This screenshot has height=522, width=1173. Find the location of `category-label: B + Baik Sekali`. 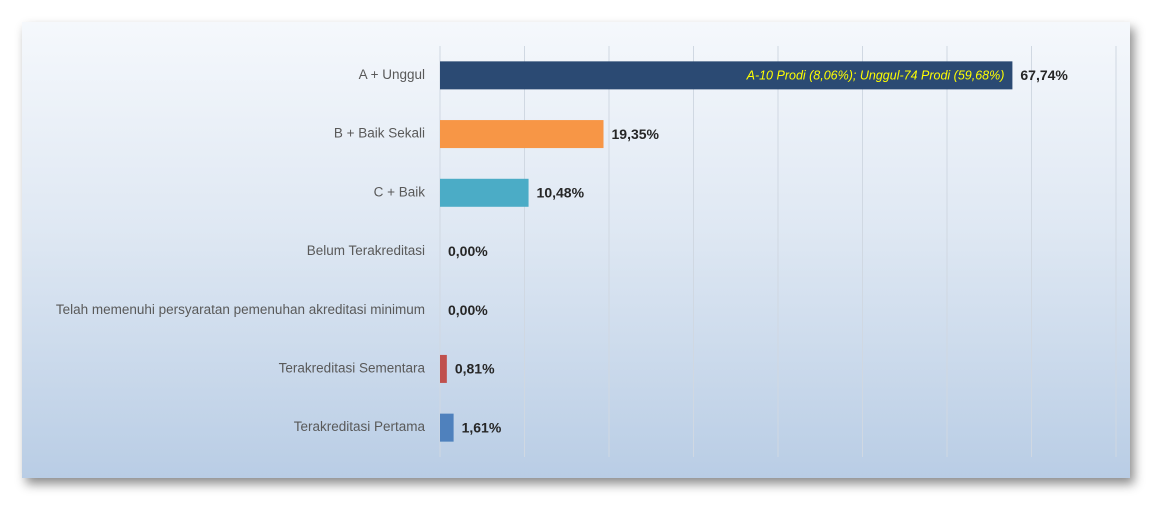

category-label: B + Baik Sekali is located at coordinates (379, 133).